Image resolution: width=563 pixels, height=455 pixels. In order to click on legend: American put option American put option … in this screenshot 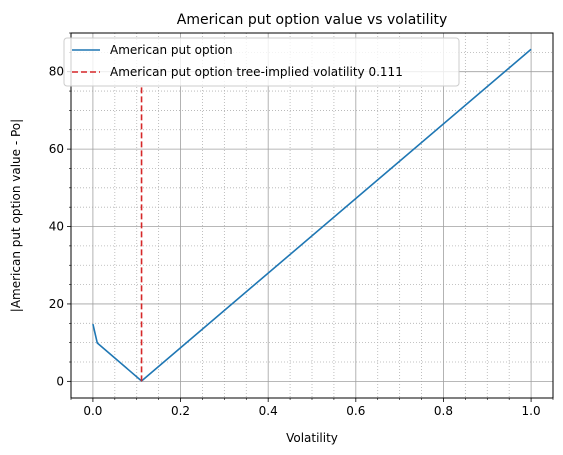, I will do `click(261, 62)`.